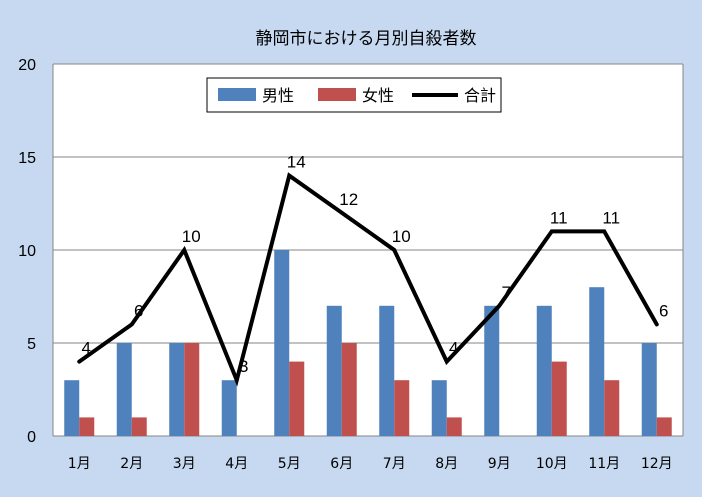 This screenshot has width=702, height=497. What do you see at coordinates (348, 199) in the screenshot?
I see `data-label: 12` at bounding box center [348, 199].